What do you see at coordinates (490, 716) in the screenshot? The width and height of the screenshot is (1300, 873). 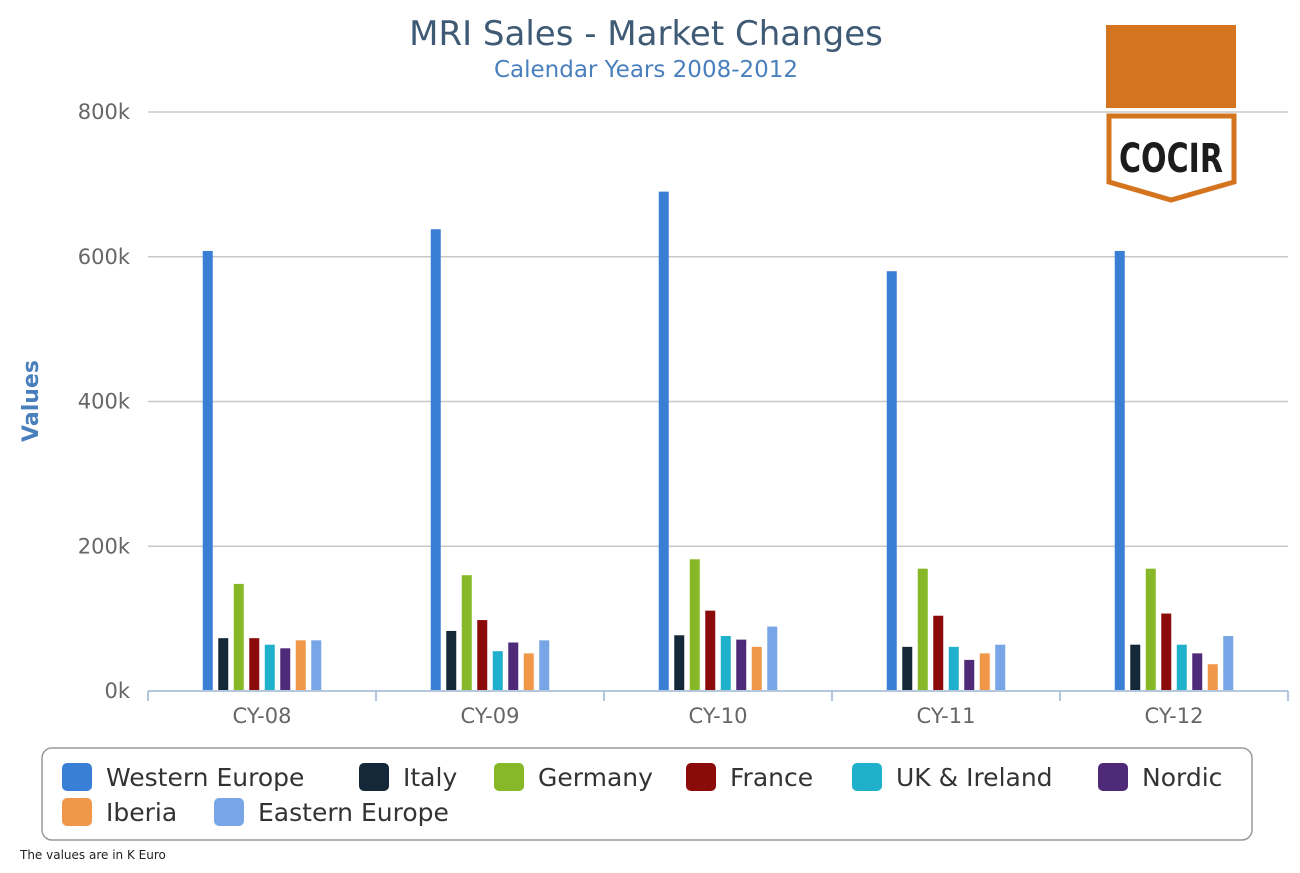 I see `x-tick-label: CY-09` at bounding box center [490, 716].